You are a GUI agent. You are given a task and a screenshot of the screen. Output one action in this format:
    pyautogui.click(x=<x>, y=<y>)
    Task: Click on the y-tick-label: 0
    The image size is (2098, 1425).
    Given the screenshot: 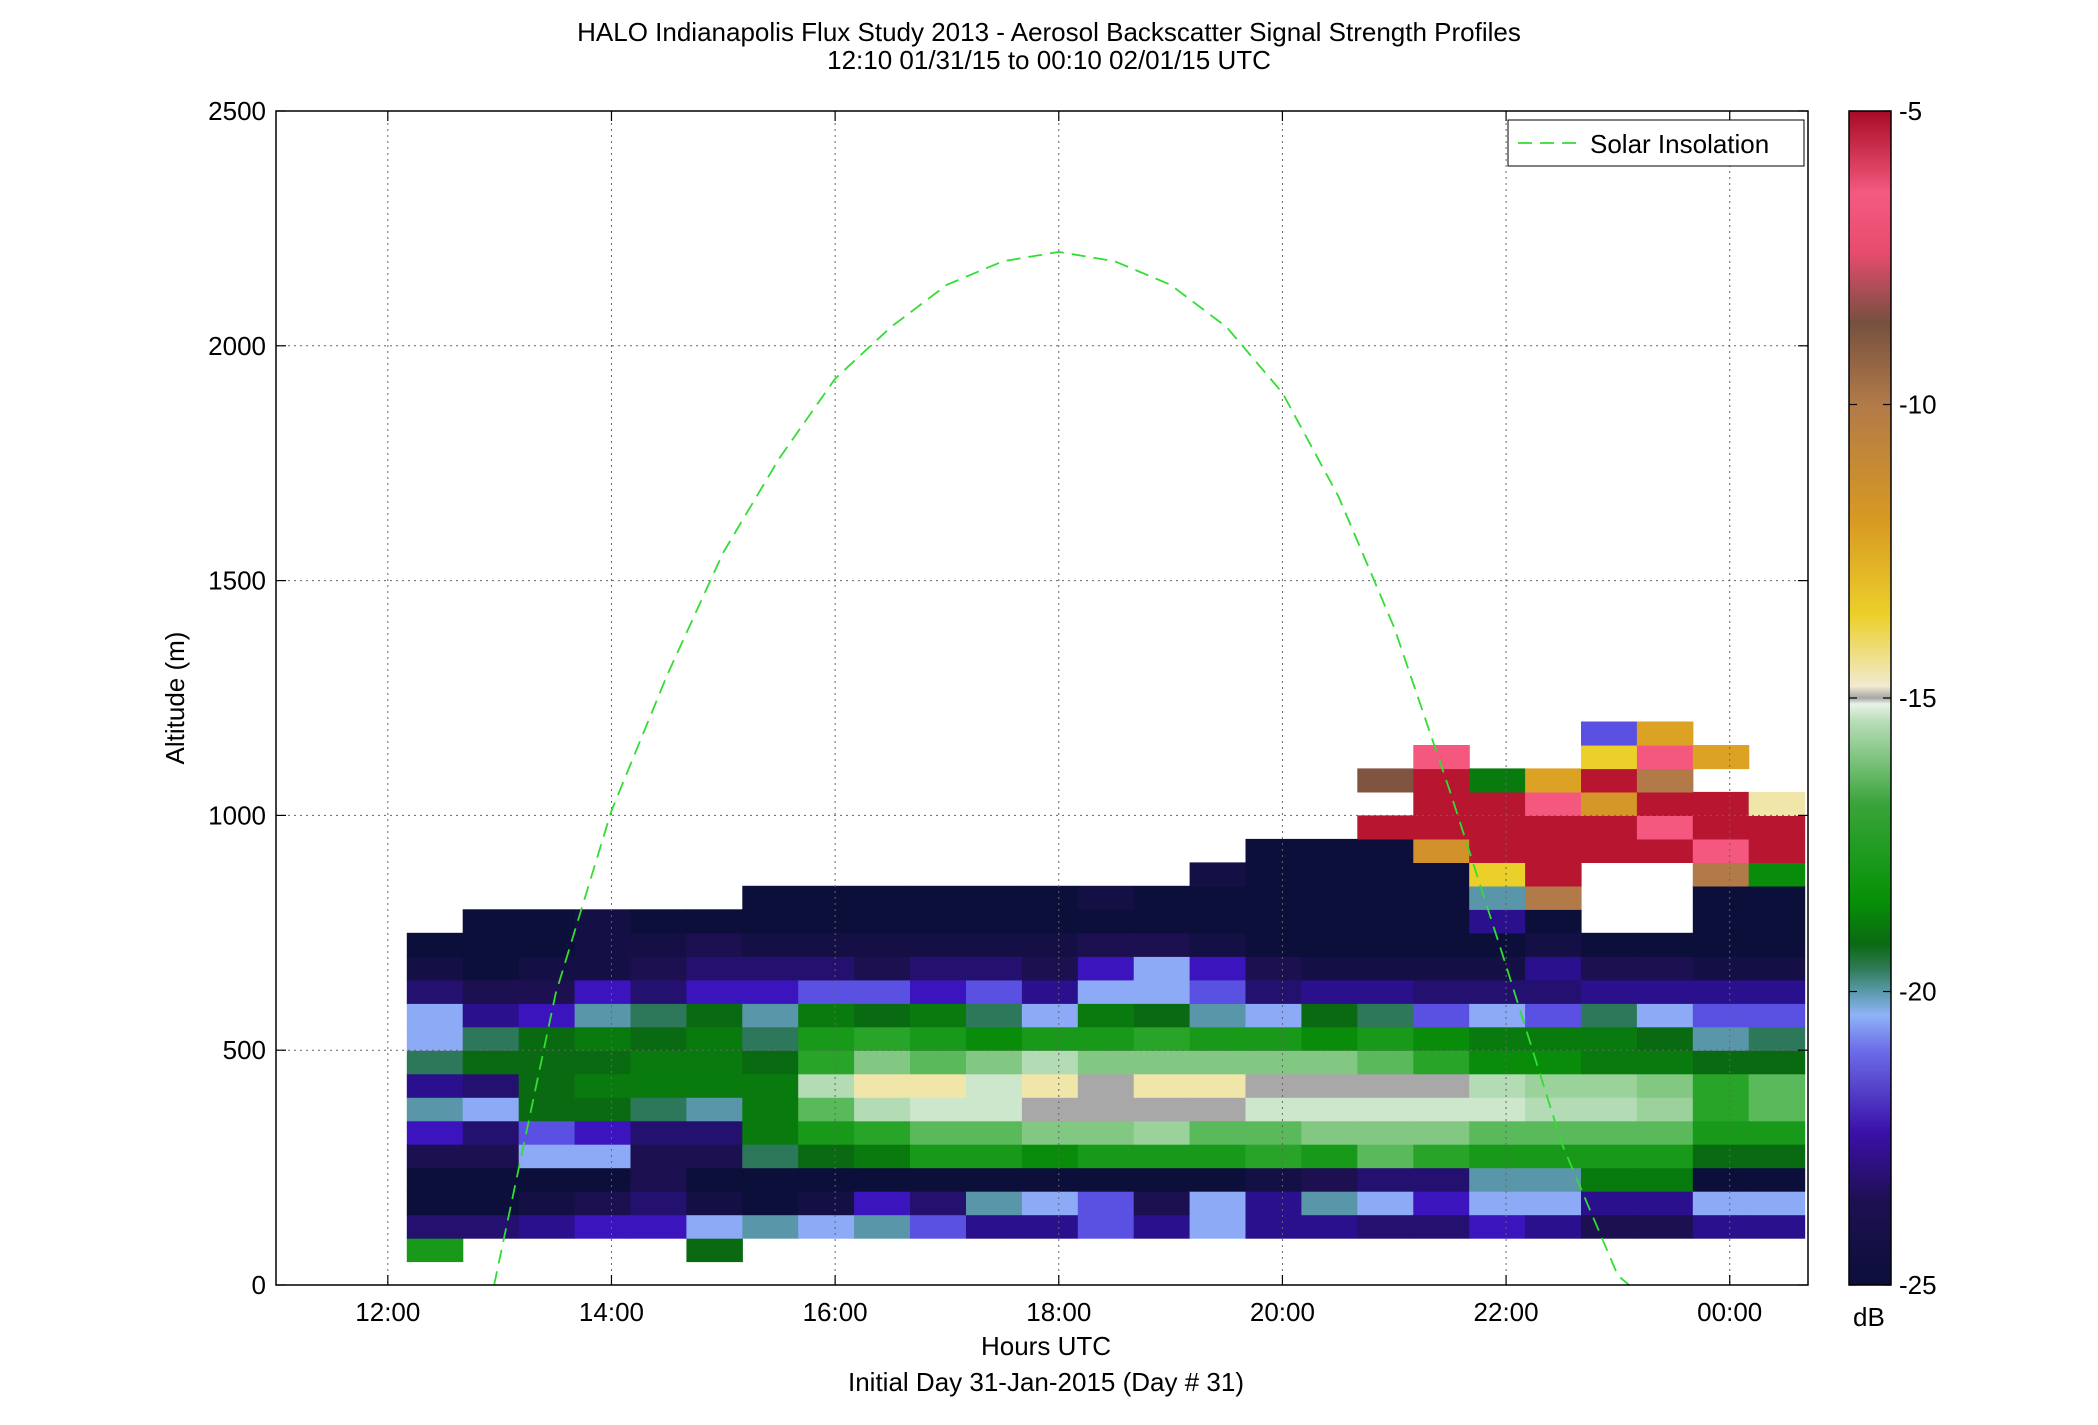 What is the action you would take?
    pyautogui.click(x=259, y=1285)
    